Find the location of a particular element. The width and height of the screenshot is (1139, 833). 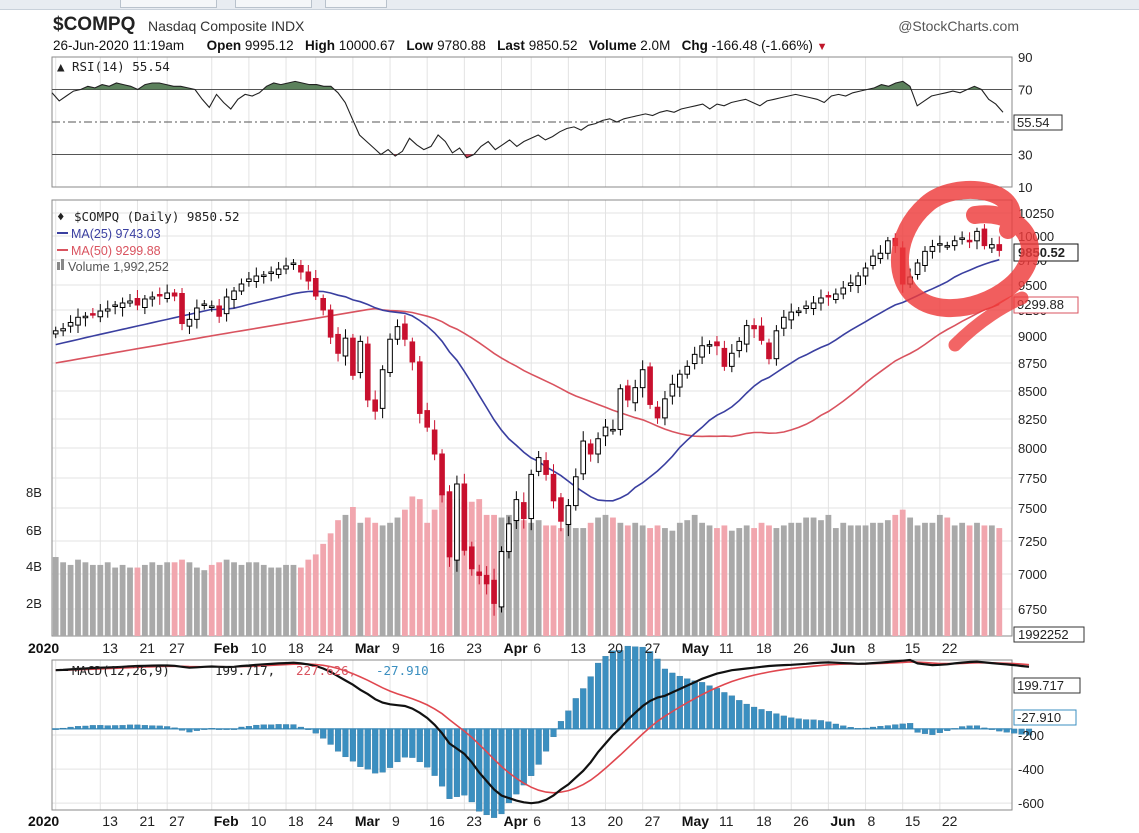

x-tick-label: 8 is located at coordinates (872, 648).